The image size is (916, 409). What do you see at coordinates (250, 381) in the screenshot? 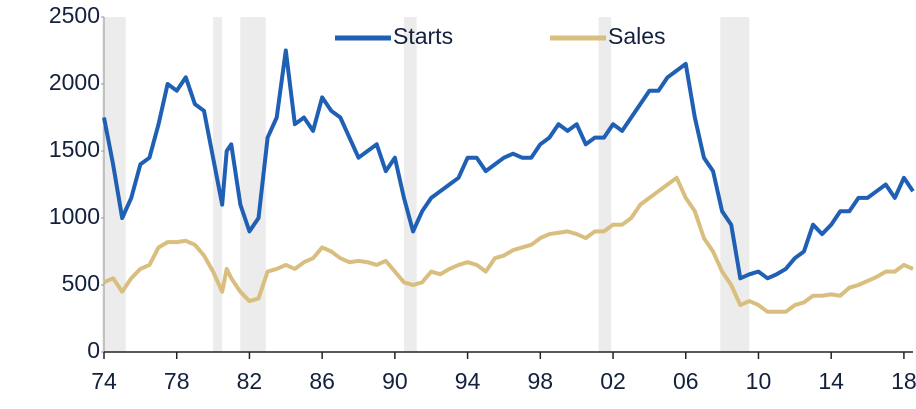
I see `x-tick-label: 82` at bounding box center [250, 381].